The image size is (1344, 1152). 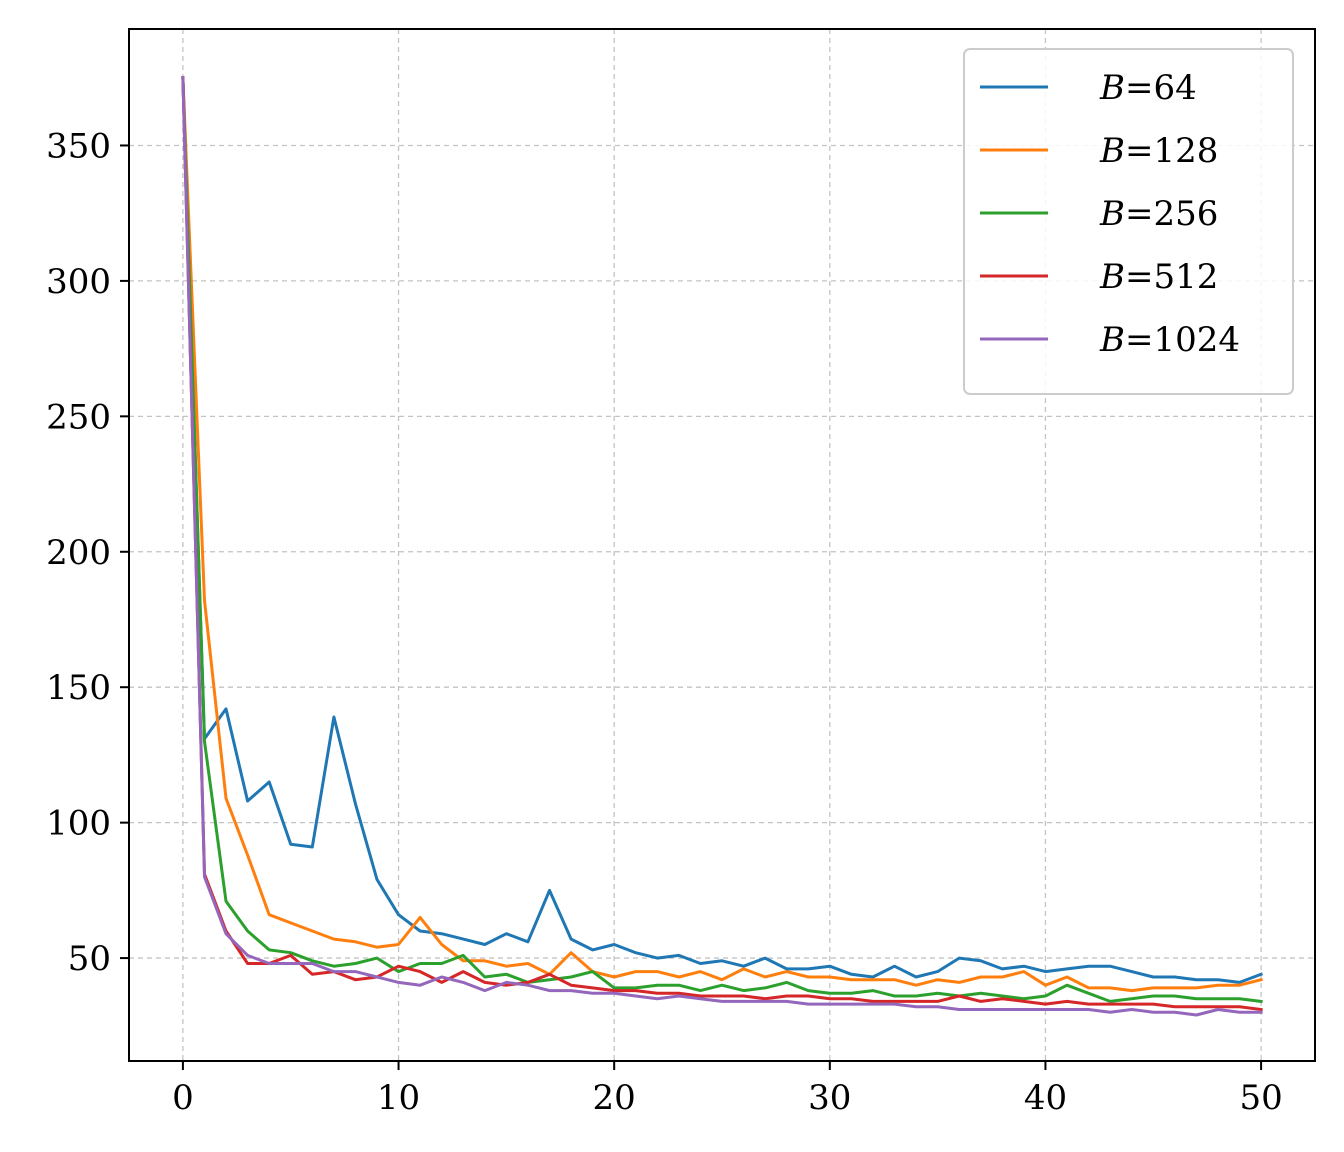 I want to click on legend-entry-label: B=64, so click(x=1148, y=88).